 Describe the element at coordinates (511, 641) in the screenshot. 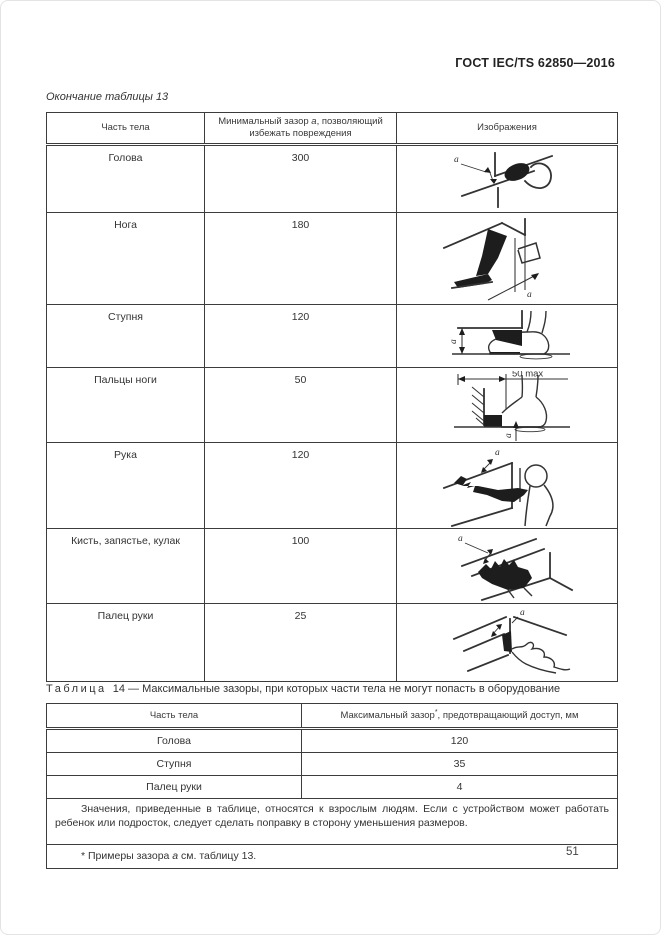

I see `finger-clearance-illustration: a` at that location.